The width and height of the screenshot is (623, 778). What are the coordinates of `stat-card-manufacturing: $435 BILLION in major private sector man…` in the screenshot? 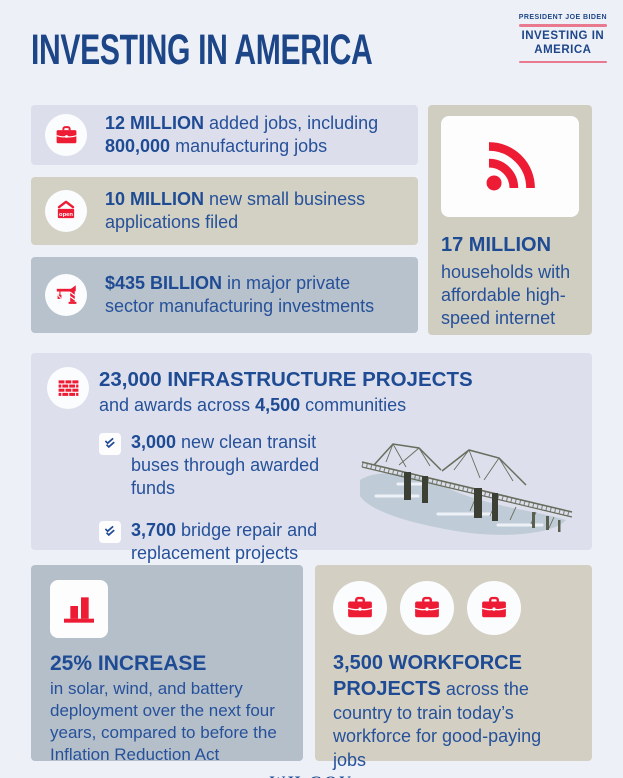 It's located at (224, 295).